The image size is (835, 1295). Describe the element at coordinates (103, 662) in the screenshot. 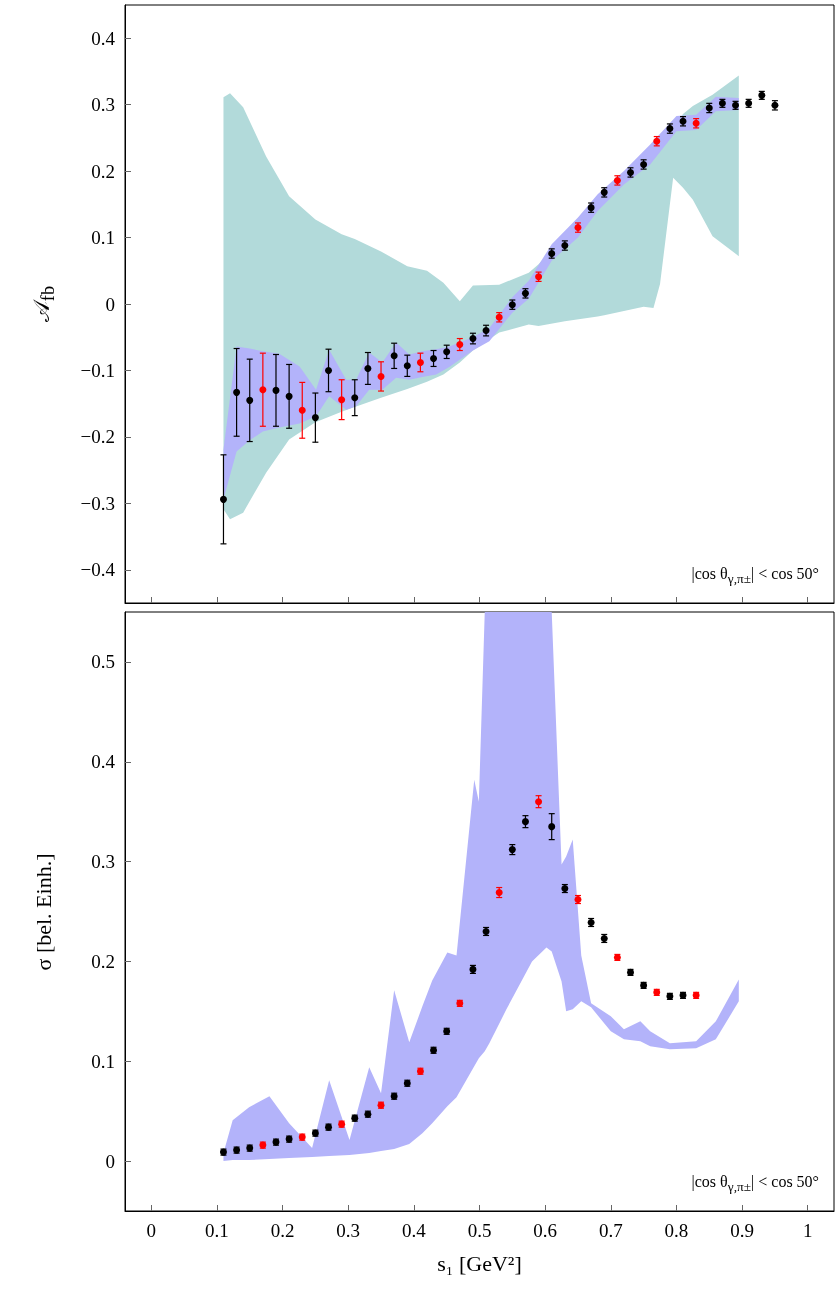

I see `y-tick-label: 0.5` at that location.